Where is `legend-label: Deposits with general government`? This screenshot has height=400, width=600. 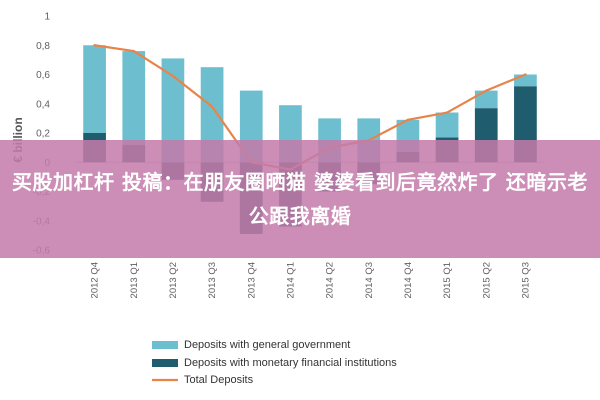
legend-label: Deposits with general government is located at coordinates (267, 345).